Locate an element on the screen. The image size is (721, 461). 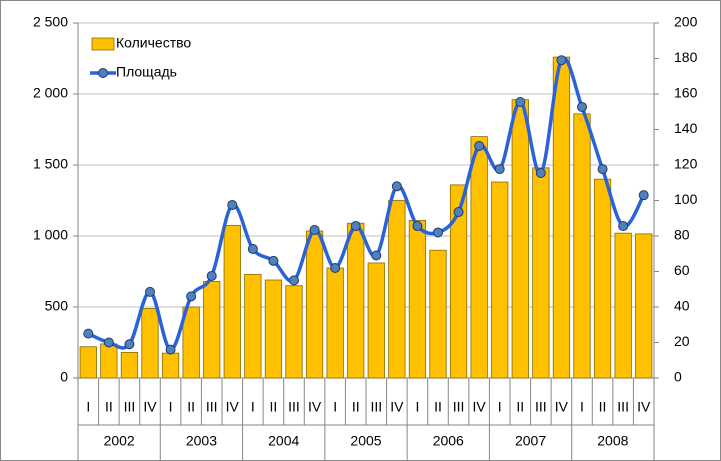
y2-tick-label: 140 is located at coordinates (686, 128).